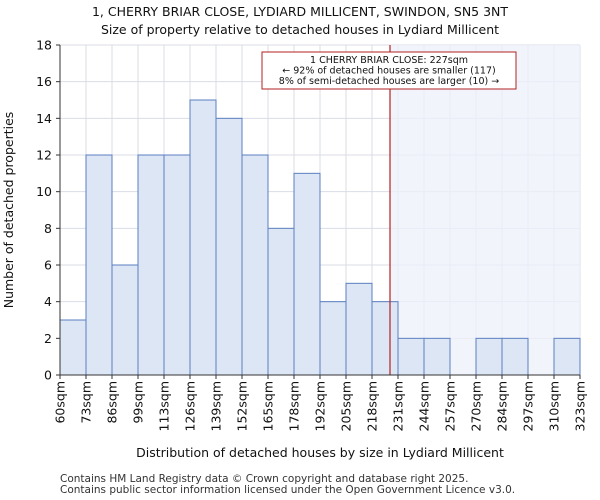 This screenshot has width=600, height=500. Describe the element at coordinates (44, 191) in the screenshot. I see `y-tick-label: 10` at that location.